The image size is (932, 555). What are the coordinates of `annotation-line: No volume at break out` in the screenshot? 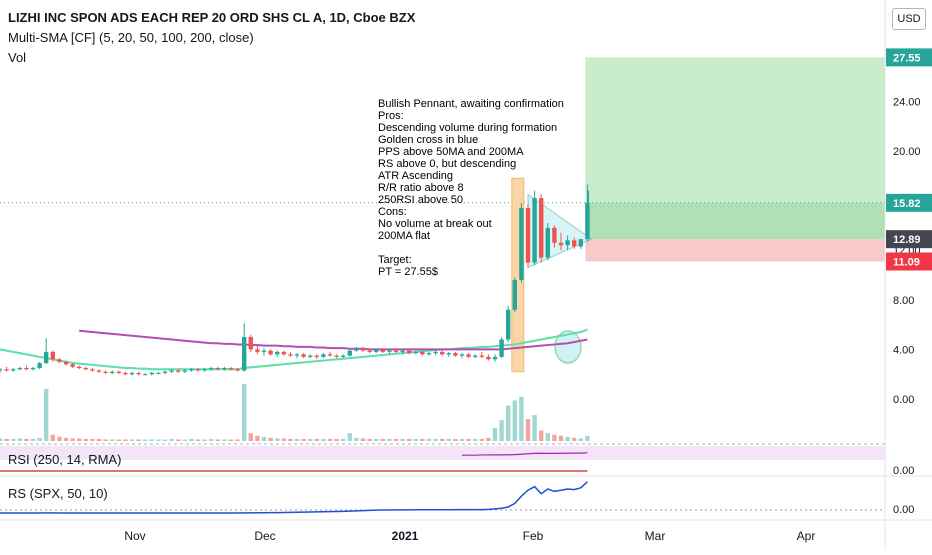 It's located at (435, 224).